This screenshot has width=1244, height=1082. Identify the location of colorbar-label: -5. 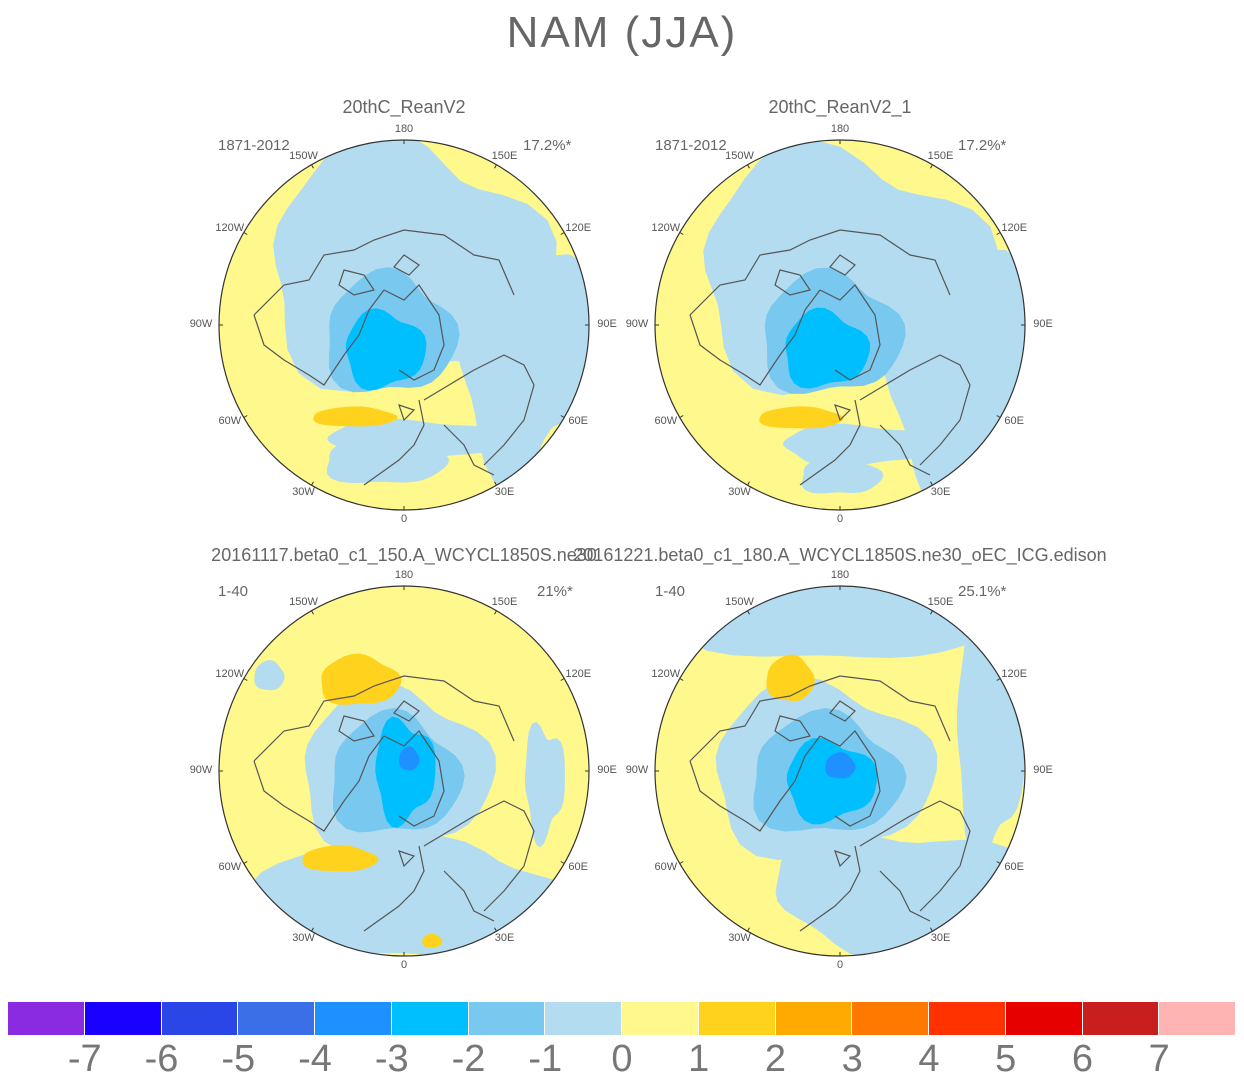
(238, 1059).